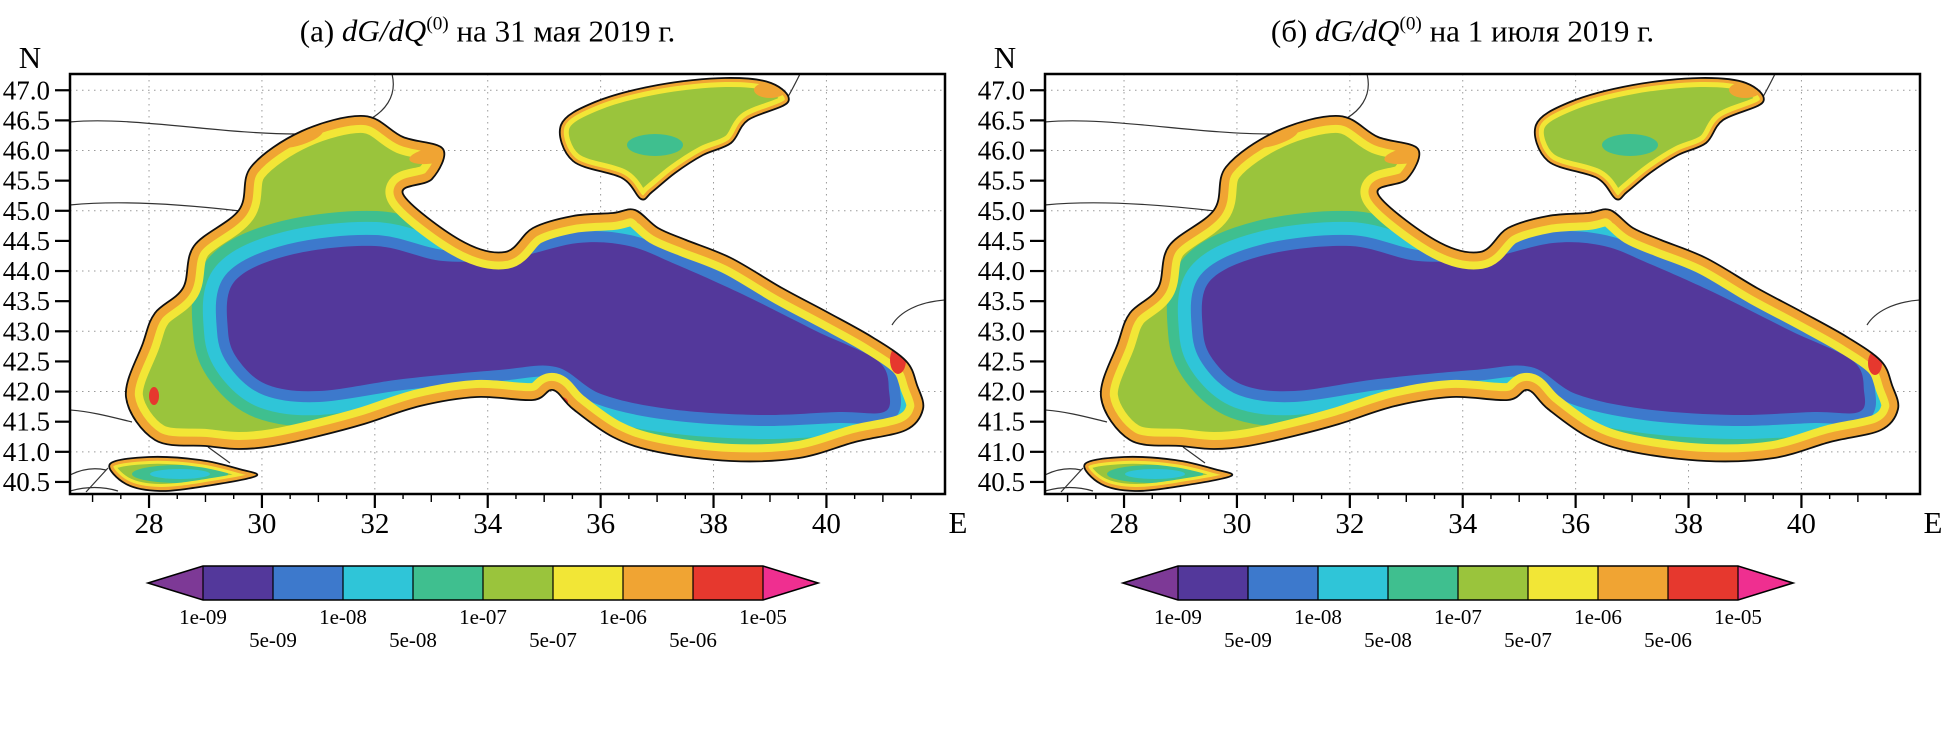  I want to click on panel-b-title: (б) dG/dQ(0) на 1 июля 2019 г., so click(1462, 26).